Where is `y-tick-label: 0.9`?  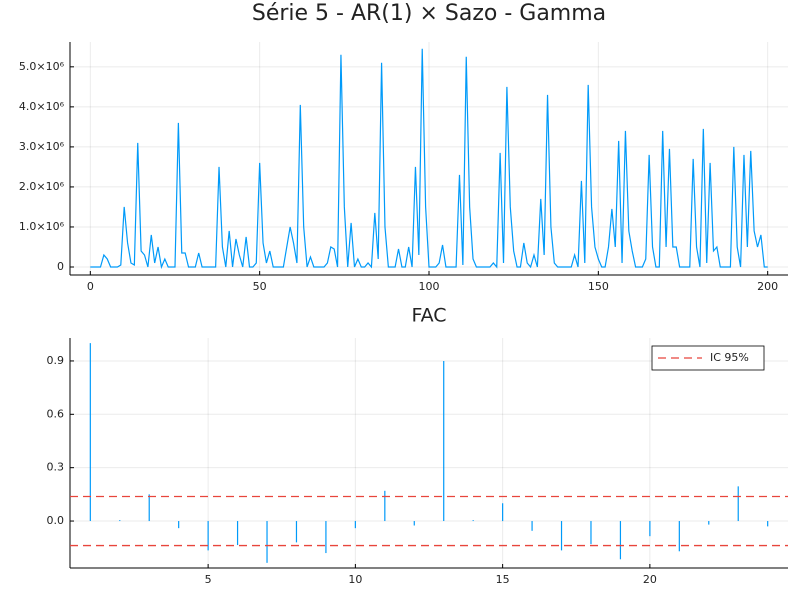 y-tick-label: 0.9 is located at coordinates (56, 360).